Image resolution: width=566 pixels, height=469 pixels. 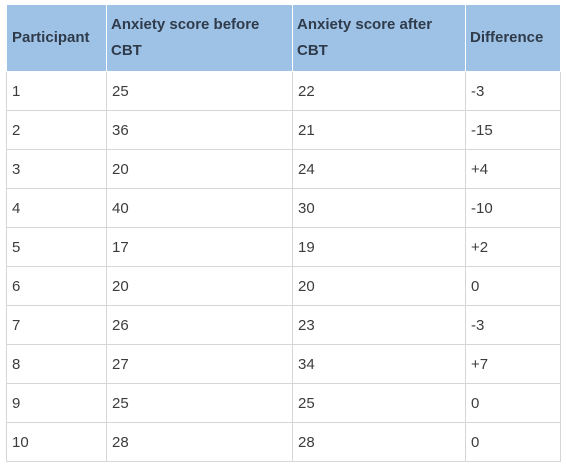 I want to click on cell-difference: +2, so click(x=513, y=247).